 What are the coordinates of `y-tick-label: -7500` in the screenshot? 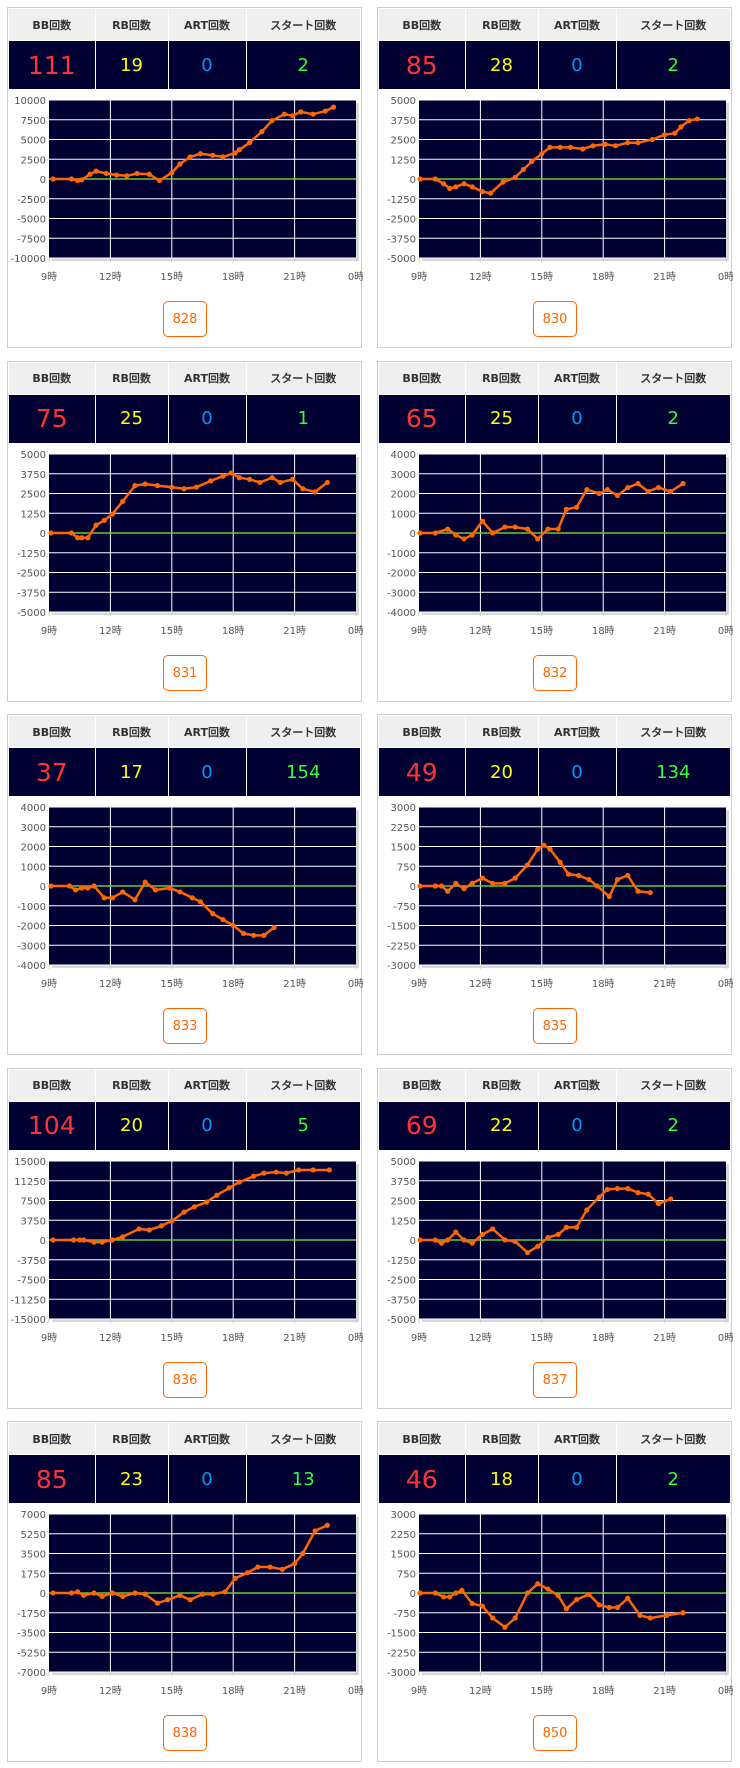 It's located at (31, 239).